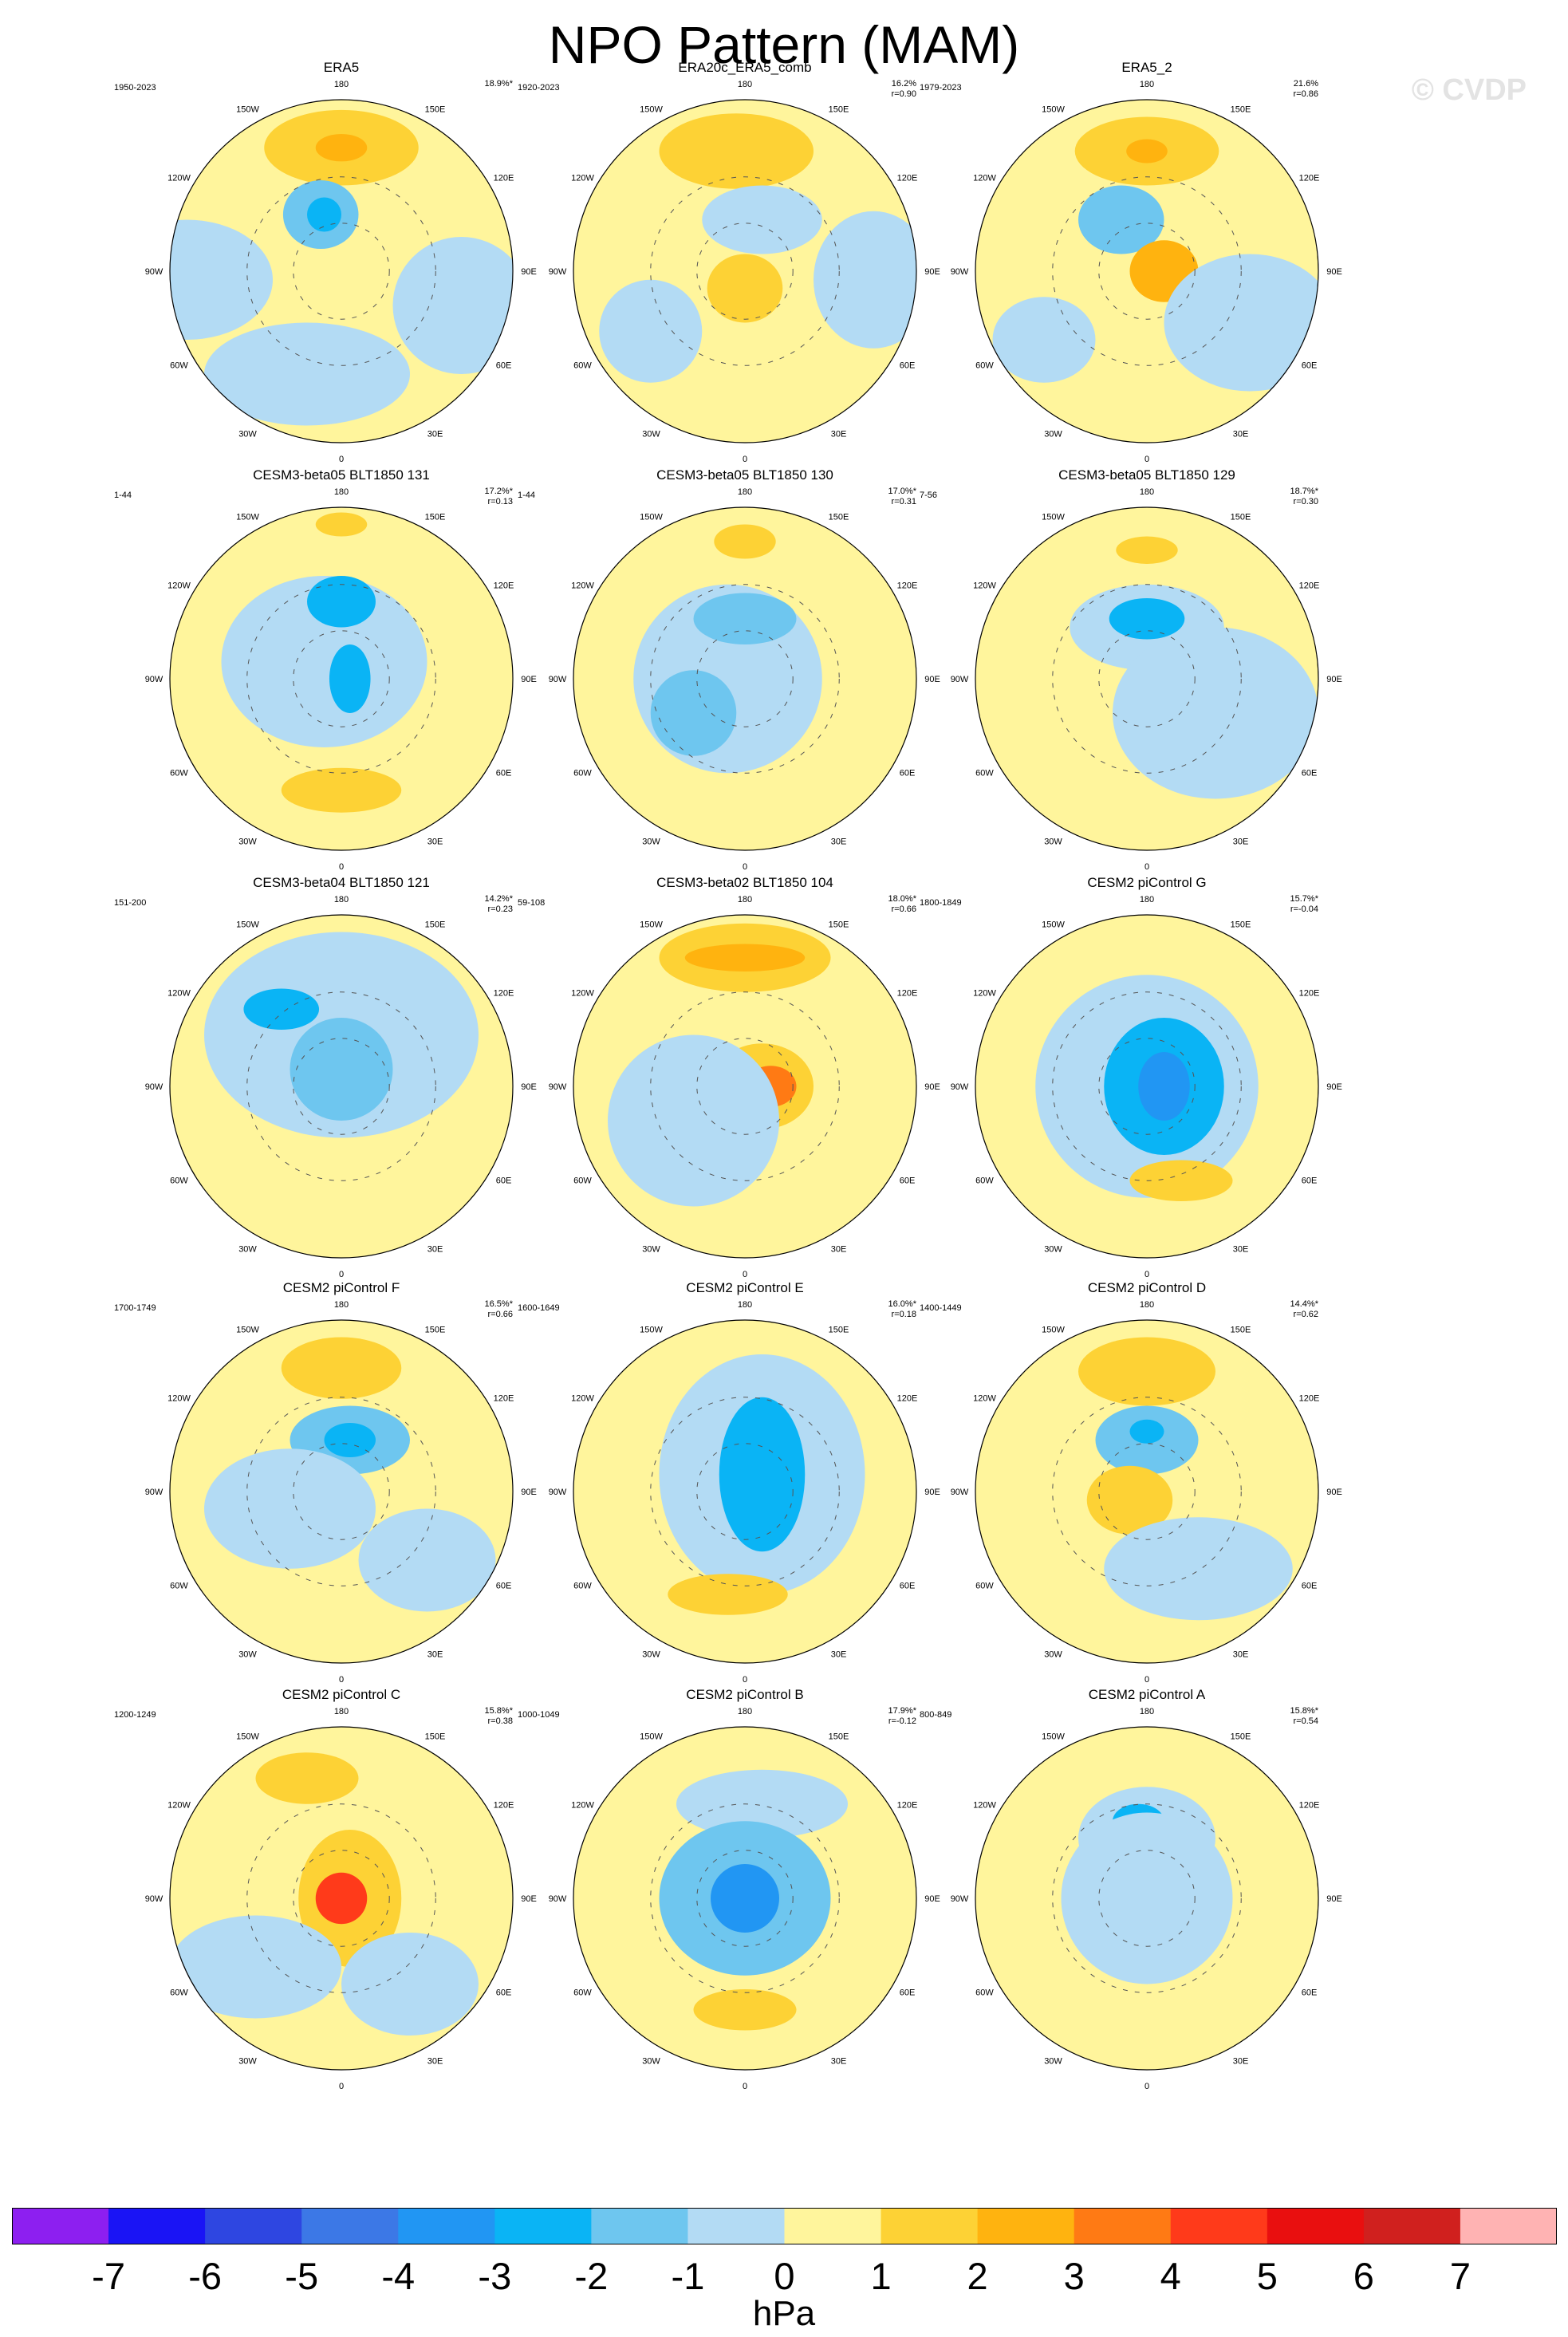 Image resolution: width=1568 pixels, height=2337 pixels. Describe the element at coordinates (341, 475) in the screenshot. I see `panel-title: CESM3-beta05 BLT1850 131` at that location.